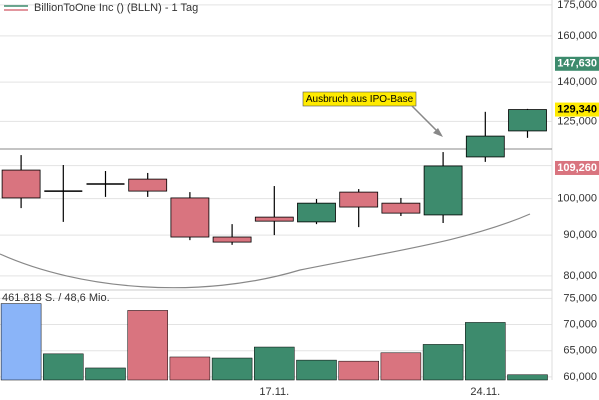 The image size is (599, 400). What do you see at coordinates (577, 36) in the screenshot?
I see `y-tick-label: 160,000` at bounding box center [577, 36].